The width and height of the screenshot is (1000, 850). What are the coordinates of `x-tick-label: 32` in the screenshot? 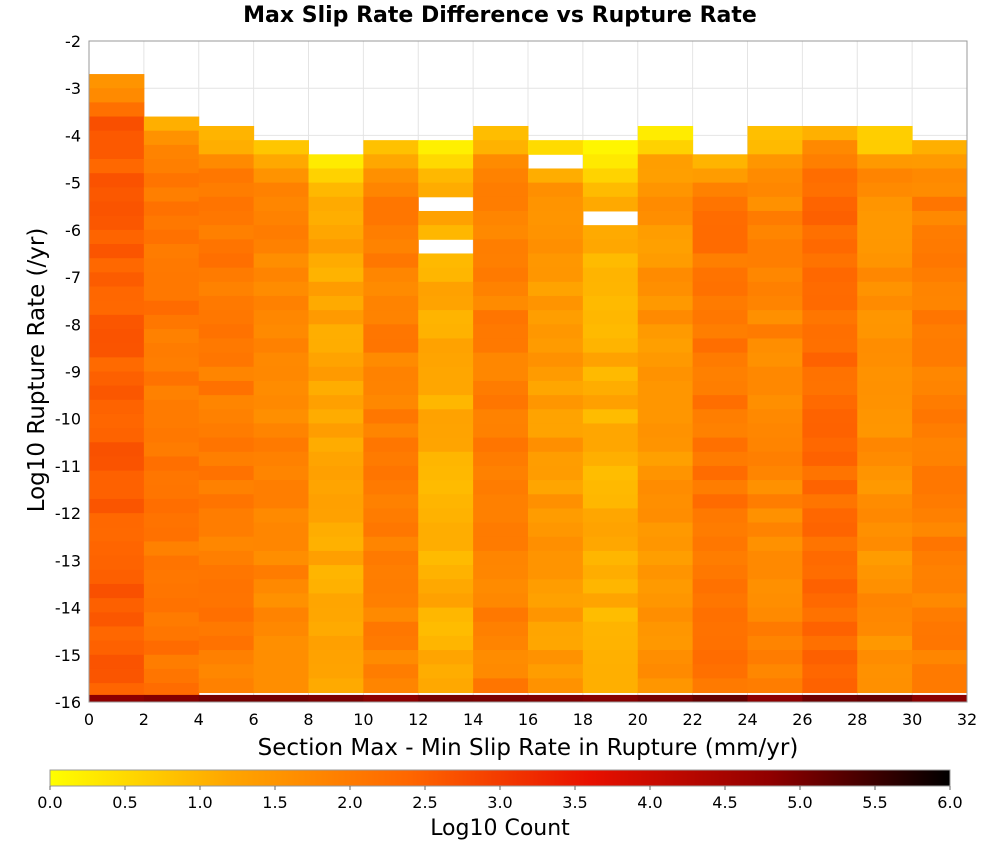 It's located at (967, 719).